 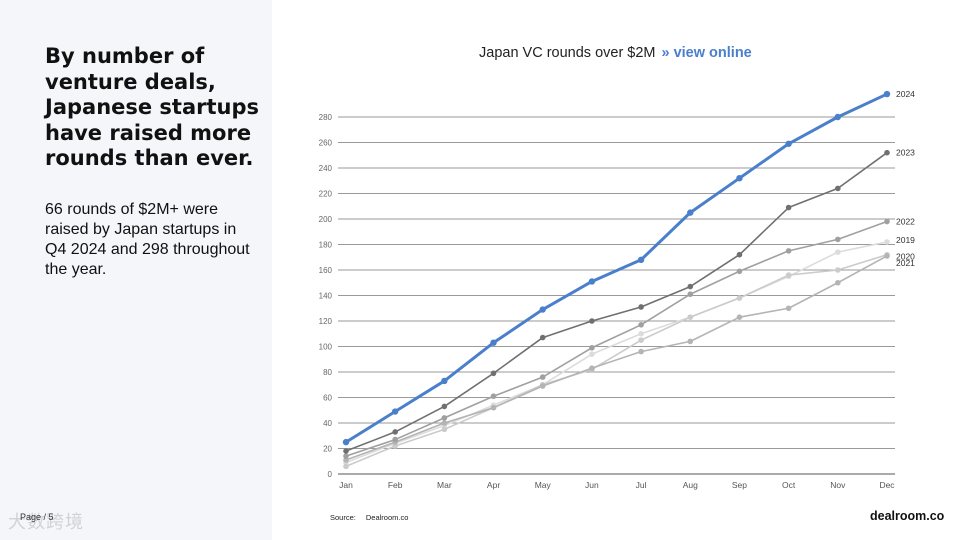 What do you see at coordinates (788, 275) in the screenshot?
I see `data-point-2020-oct` at bounding box center [788, 275].